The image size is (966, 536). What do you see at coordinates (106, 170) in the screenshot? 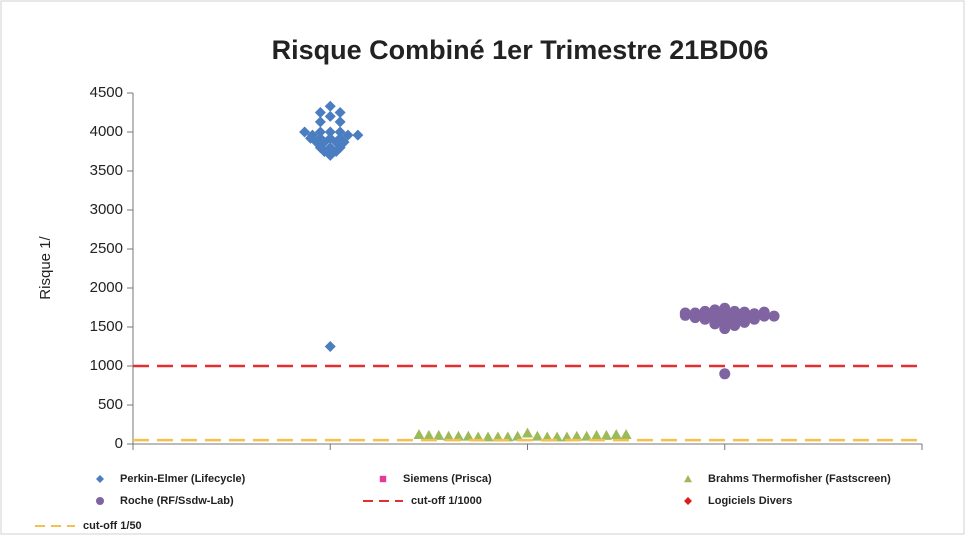
I see `y-tick-label: 3500` at bounding box center [106, 170].